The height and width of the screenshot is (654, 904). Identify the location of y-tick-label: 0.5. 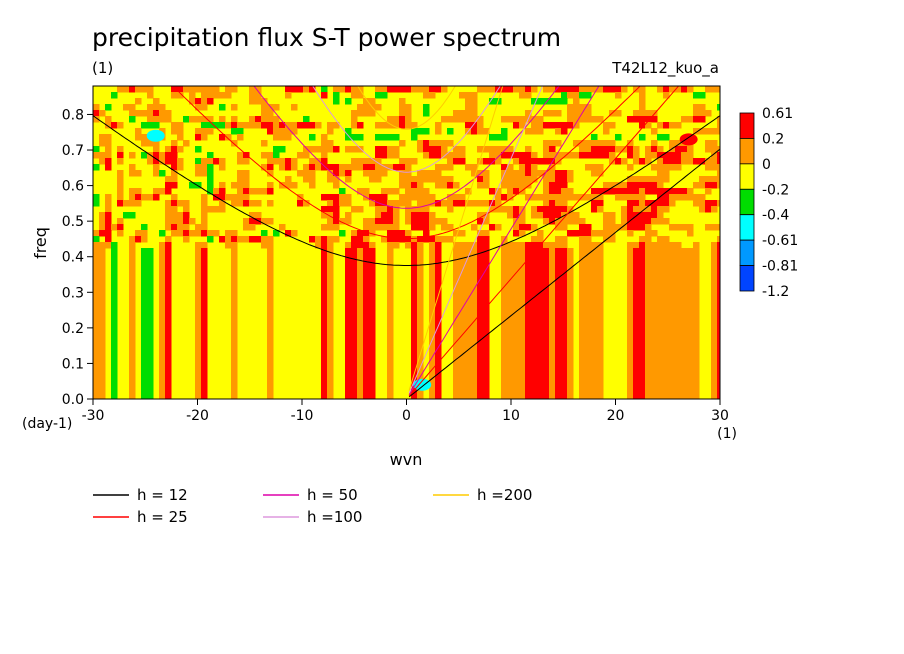
(73, 222).